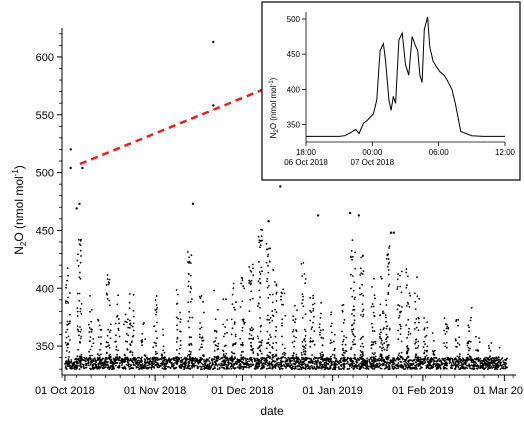  Describe the element at coordinates (439, 152) in the screenshot. I see `inset-x-tick-label: 06:00` at that location.